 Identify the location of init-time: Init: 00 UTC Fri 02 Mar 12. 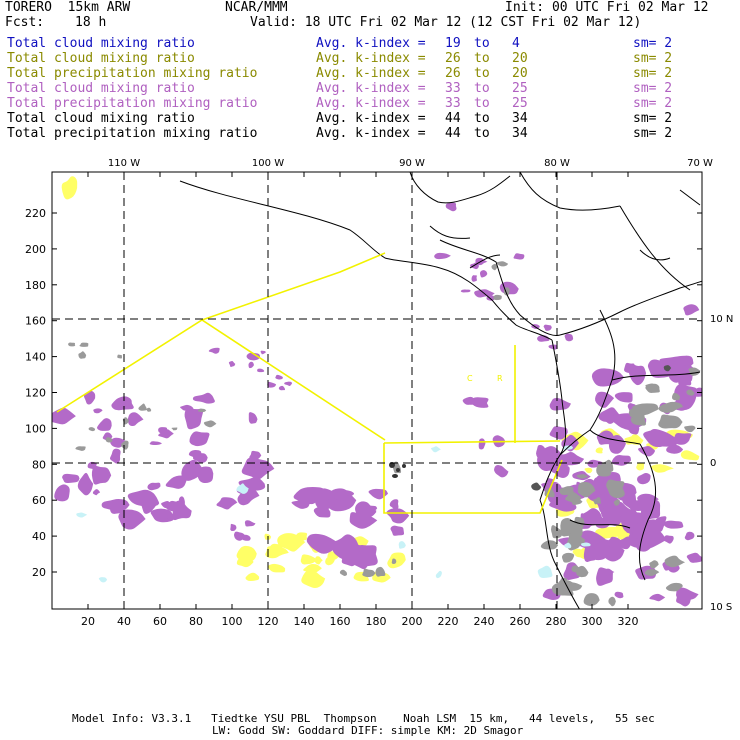
(607, 7).